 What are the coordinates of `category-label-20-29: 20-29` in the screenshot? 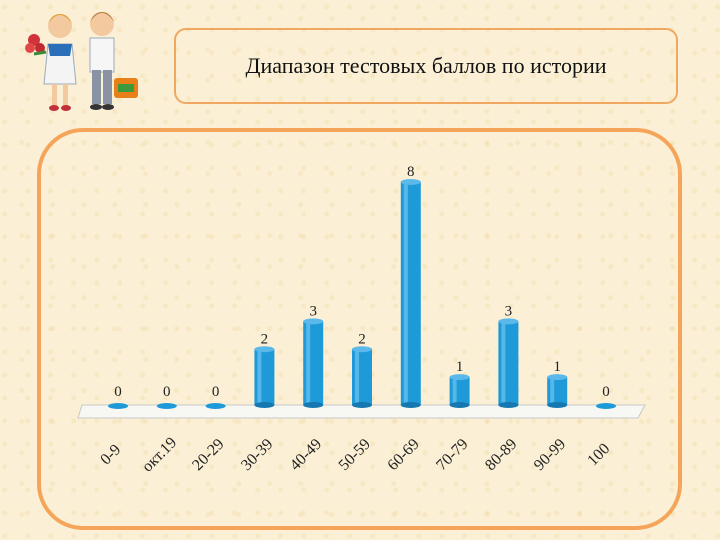 It's located at (208, 455).